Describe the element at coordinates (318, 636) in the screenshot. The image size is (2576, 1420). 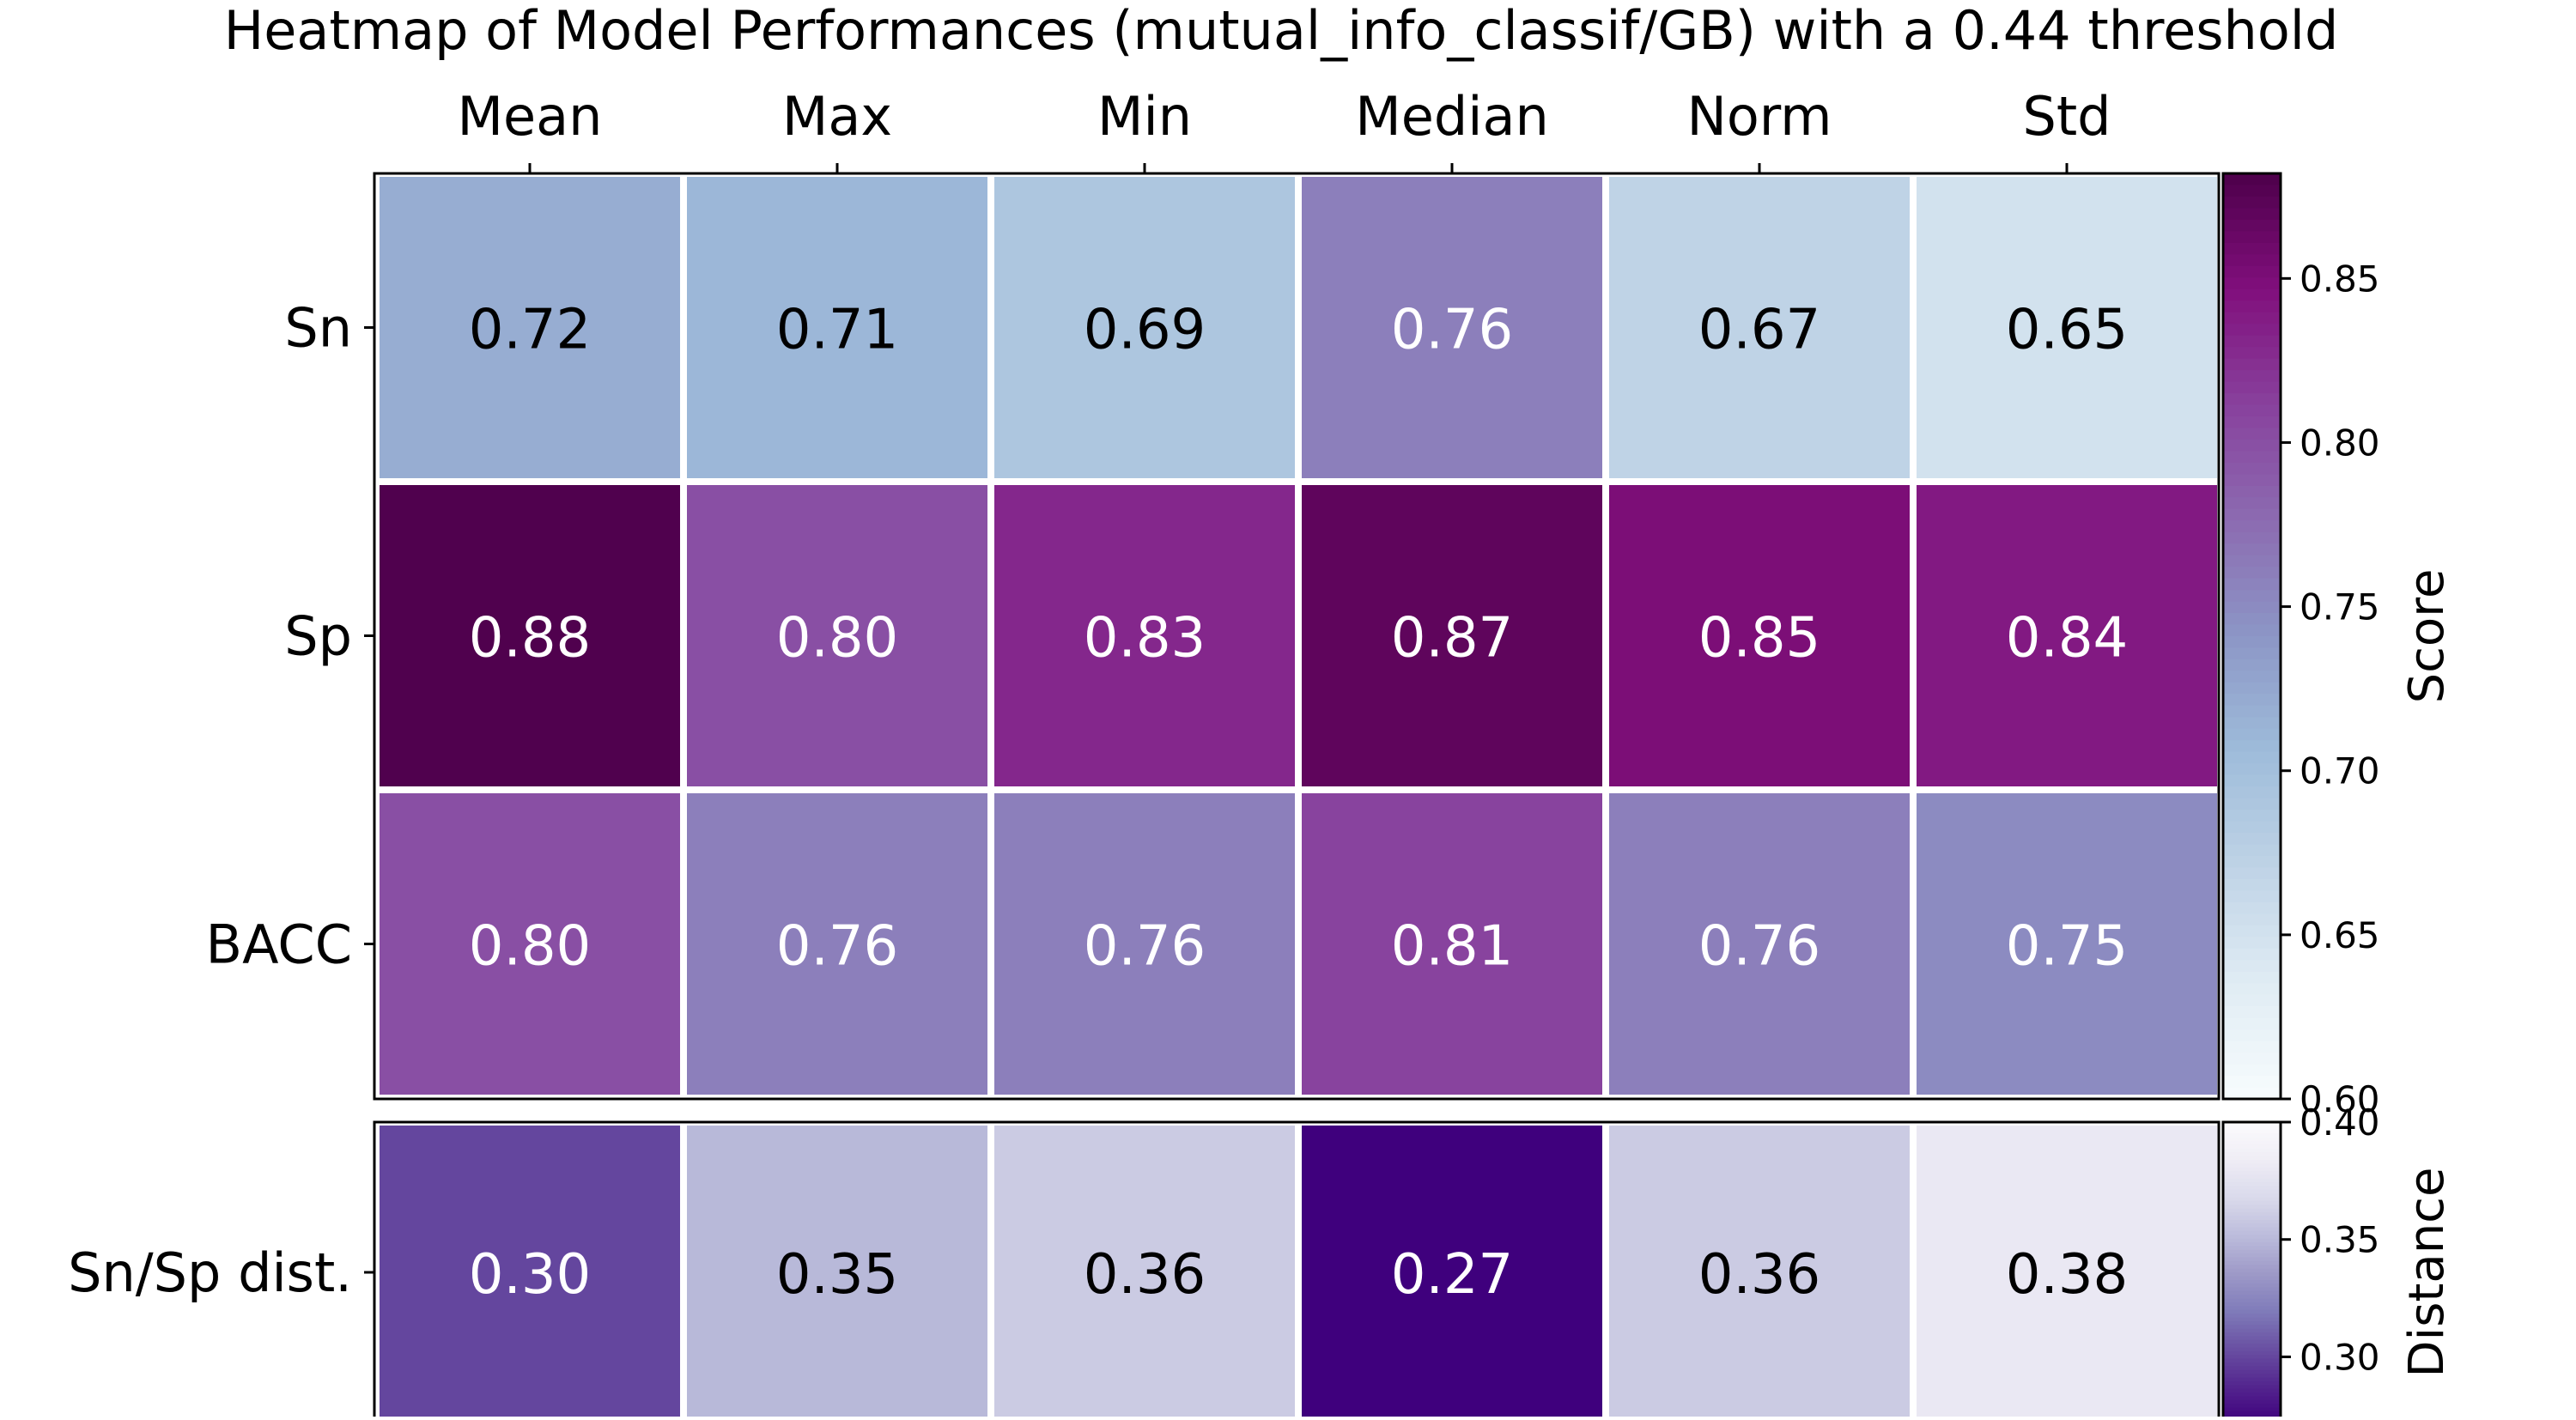
I see `row-label: Sp` at that location.